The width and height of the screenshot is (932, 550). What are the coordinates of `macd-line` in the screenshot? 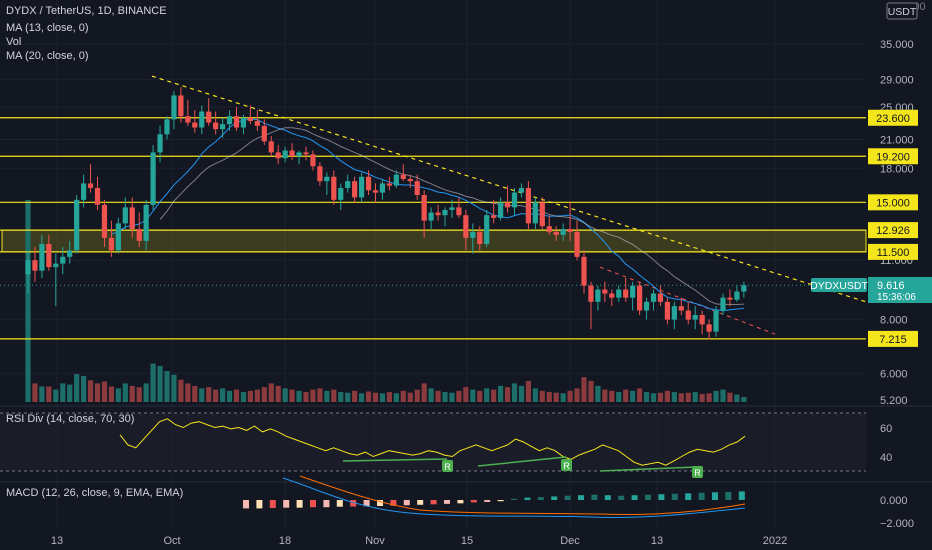 It's located at (514, 498).